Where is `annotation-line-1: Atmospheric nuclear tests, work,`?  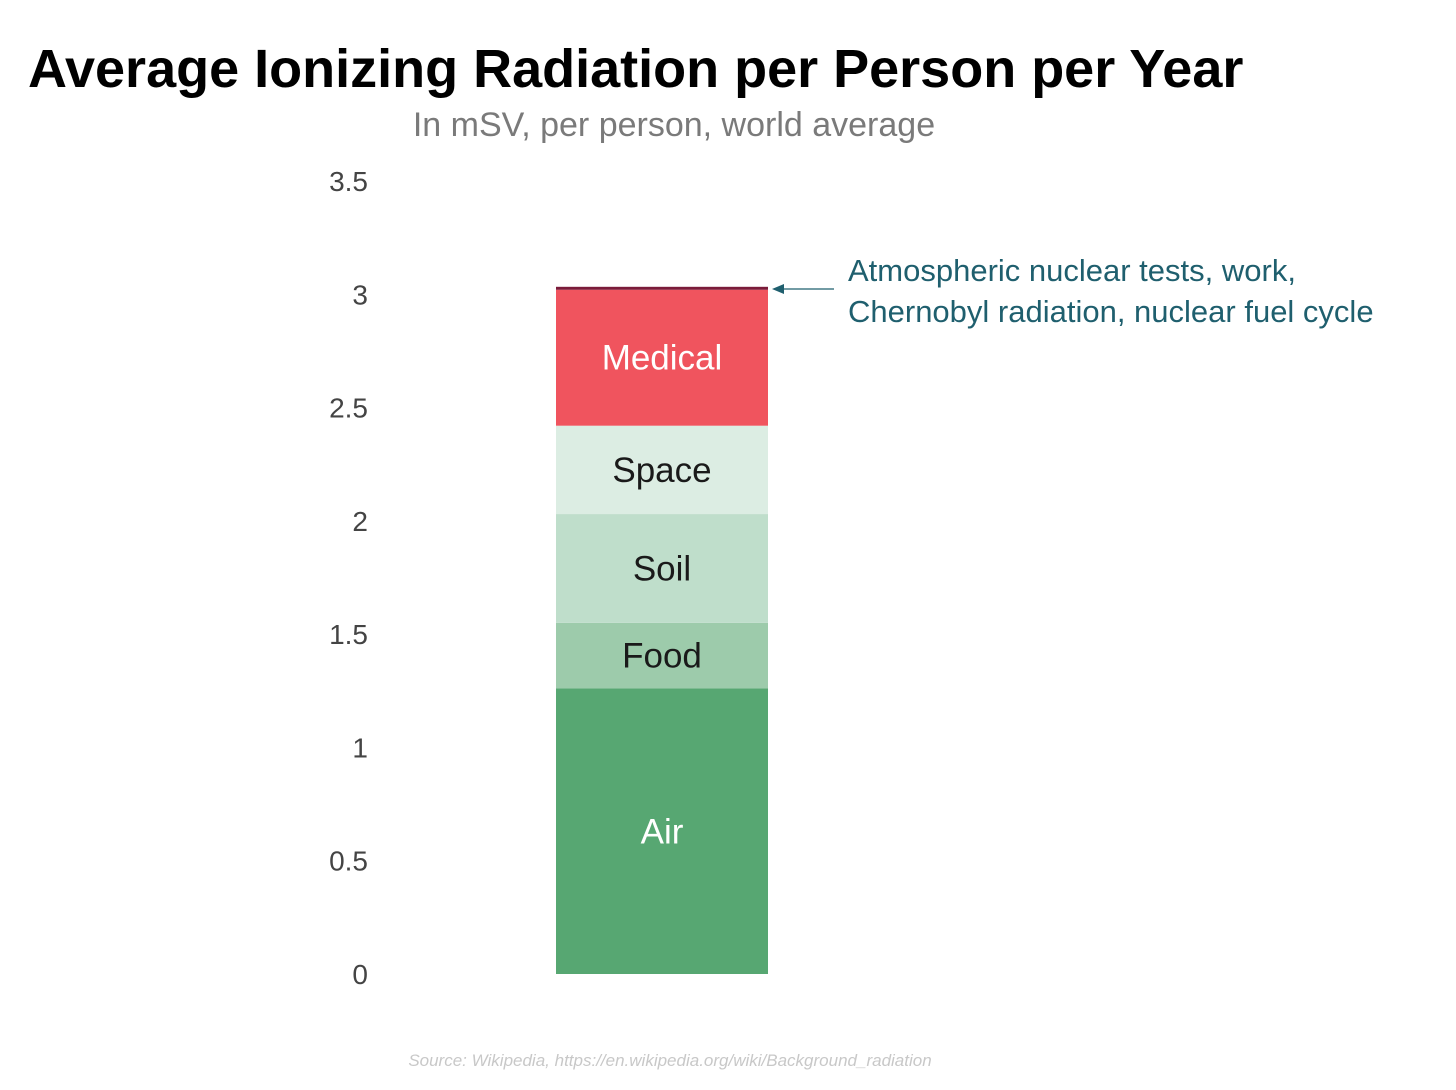
annotation-line-1: Atmospheric nuclear tests, work, is located at coordinates (1072, 270).